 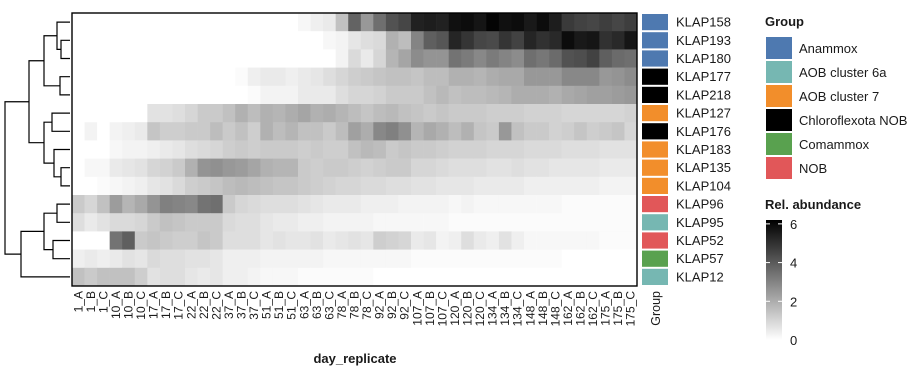 What do you see at coordinates (581, 308) in the screenshot?
I see `column-label: 162_B` at bounding box center [581, 308].